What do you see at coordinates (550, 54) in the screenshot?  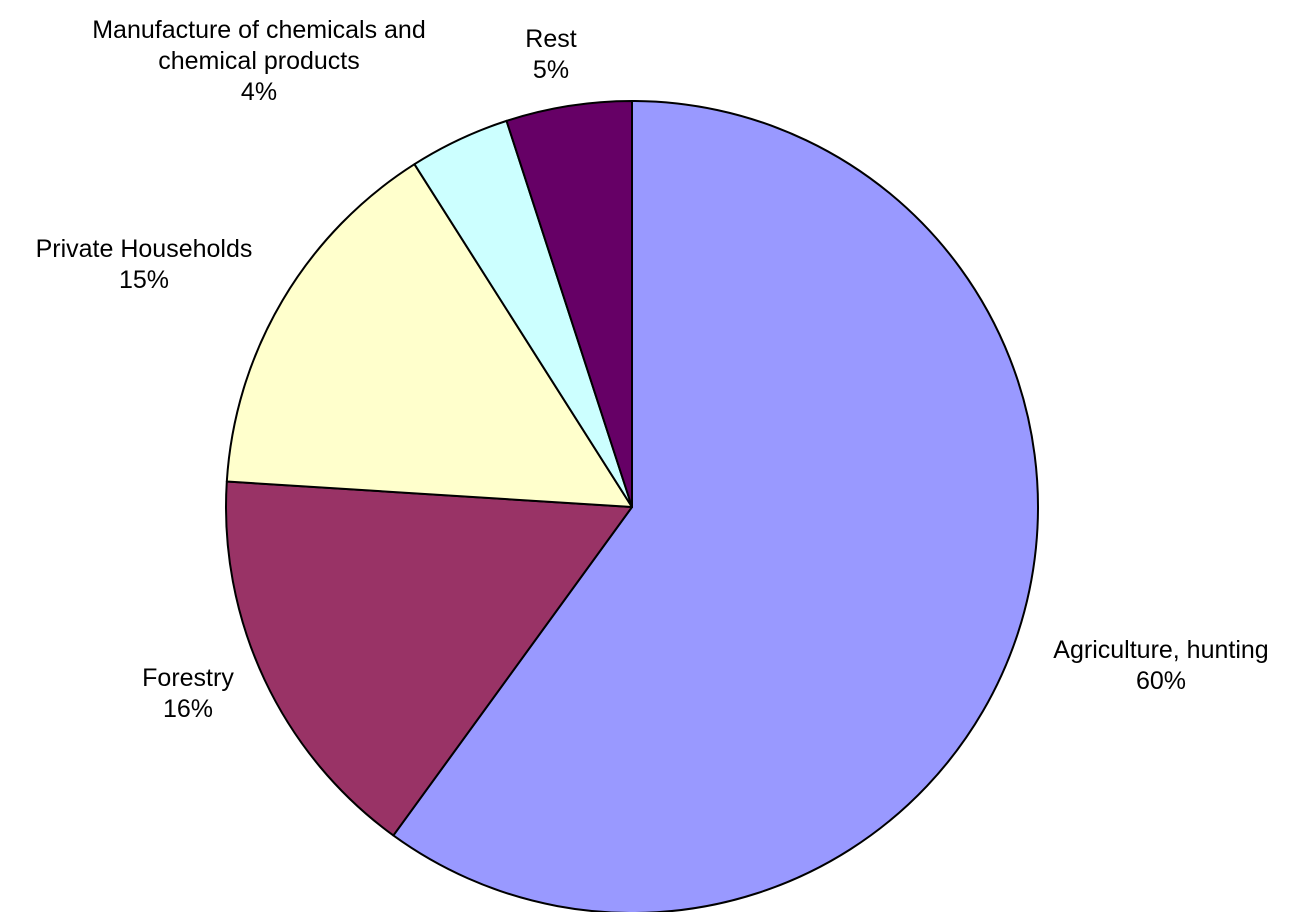 I see `data-label-rest: Rest 5%` at bounding box center [550, 54].